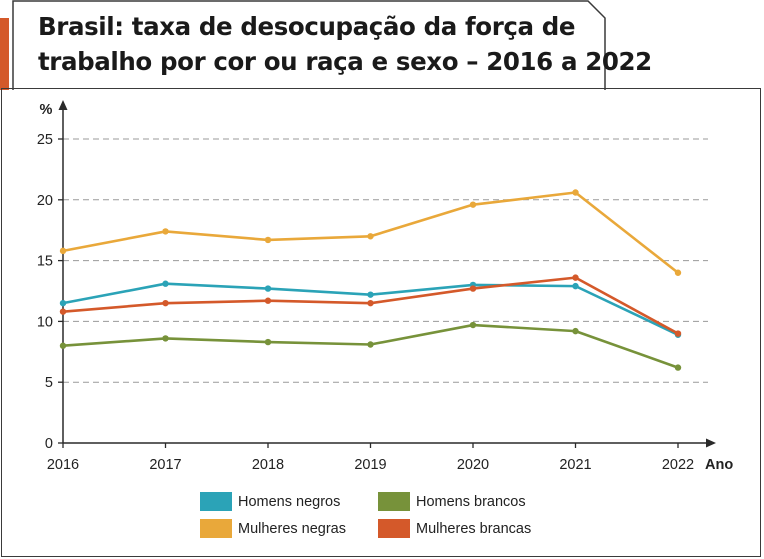 The height and width of the screenshot is (559, 764). What do you see at coordinates (292, 528) in the screenshot?
I see `legend-label-mulheres-negras: Mulheres negras` at bounding box center [292, 528].